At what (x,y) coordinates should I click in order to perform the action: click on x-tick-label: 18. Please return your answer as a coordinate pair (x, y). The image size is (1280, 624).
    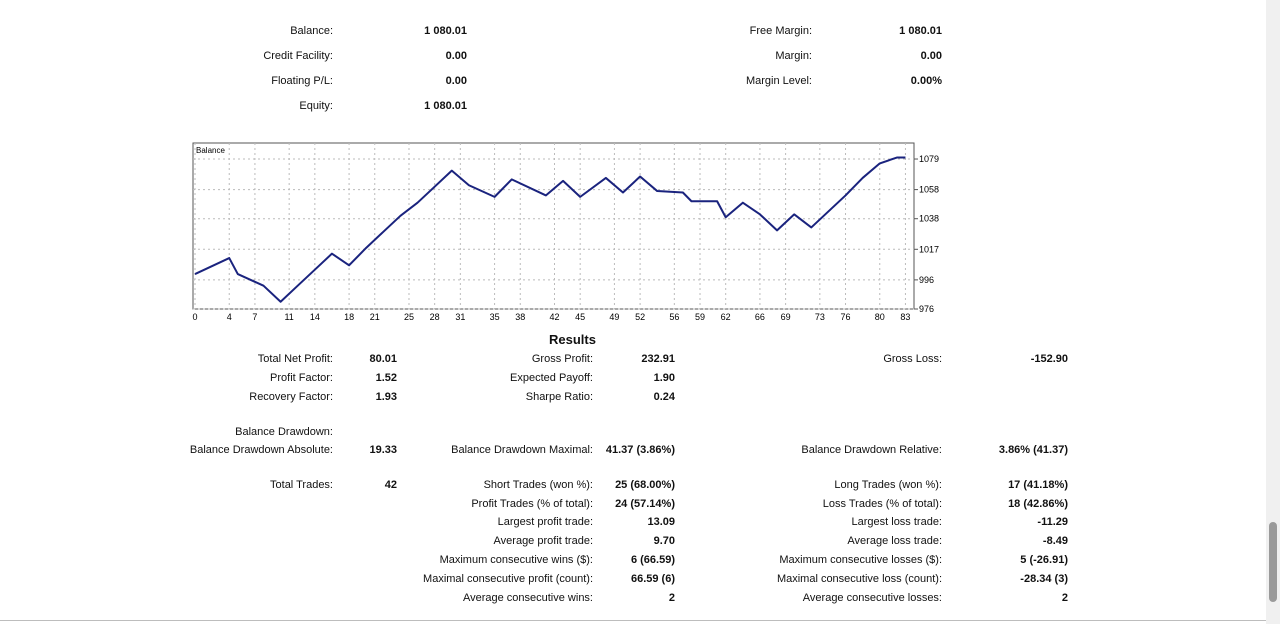
    Looking at the image, I should click on (349, 317).